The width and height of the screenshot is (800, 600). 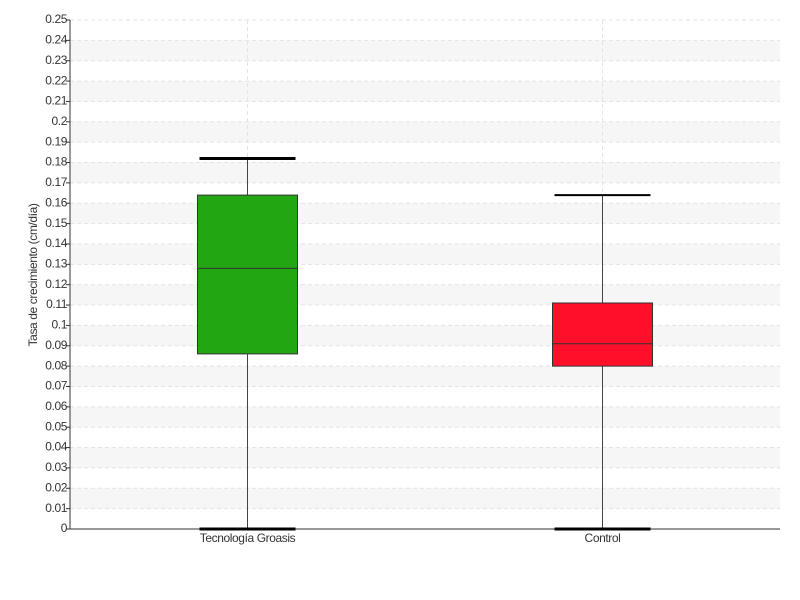 What do you see at coordinates (56, 202) in the screenshot?
I see `y-tick-label: 0.16` at bounding box center [56, 202].